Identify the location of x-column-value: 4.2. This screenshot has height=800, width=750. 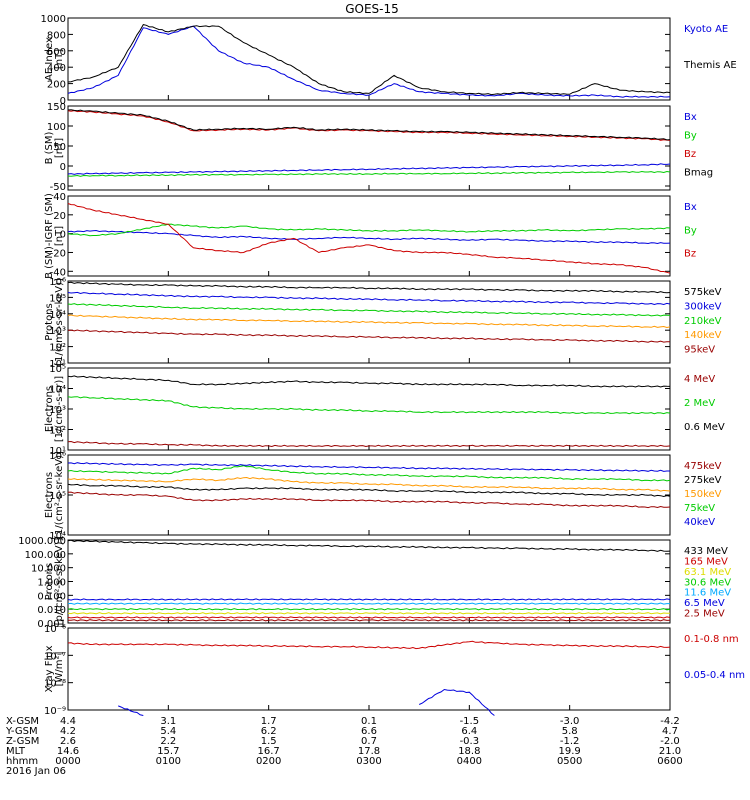
(68, 731).